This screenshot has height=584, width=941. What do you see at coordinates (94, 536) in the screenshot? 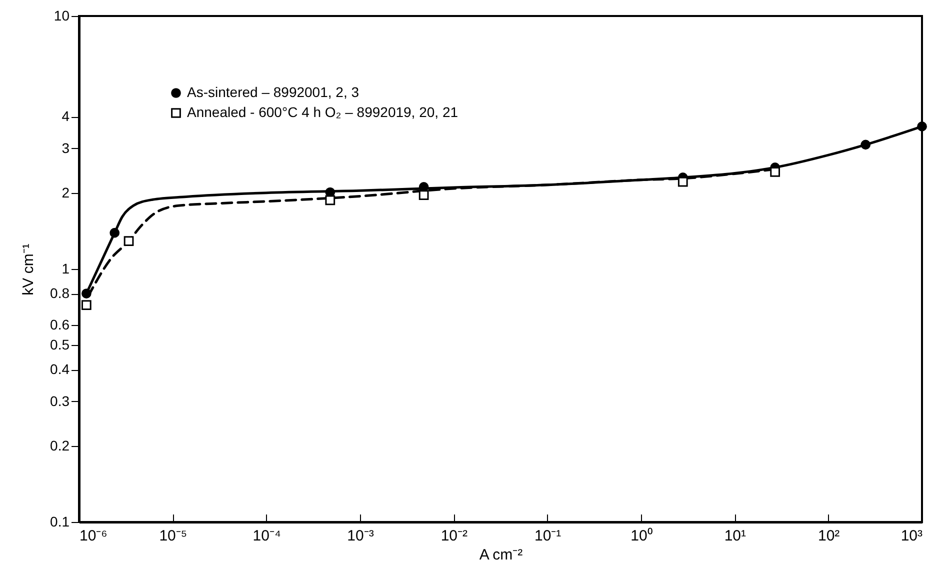
I see `x-tick-label: 10⁻⁶` at bounding box center [94, 536].